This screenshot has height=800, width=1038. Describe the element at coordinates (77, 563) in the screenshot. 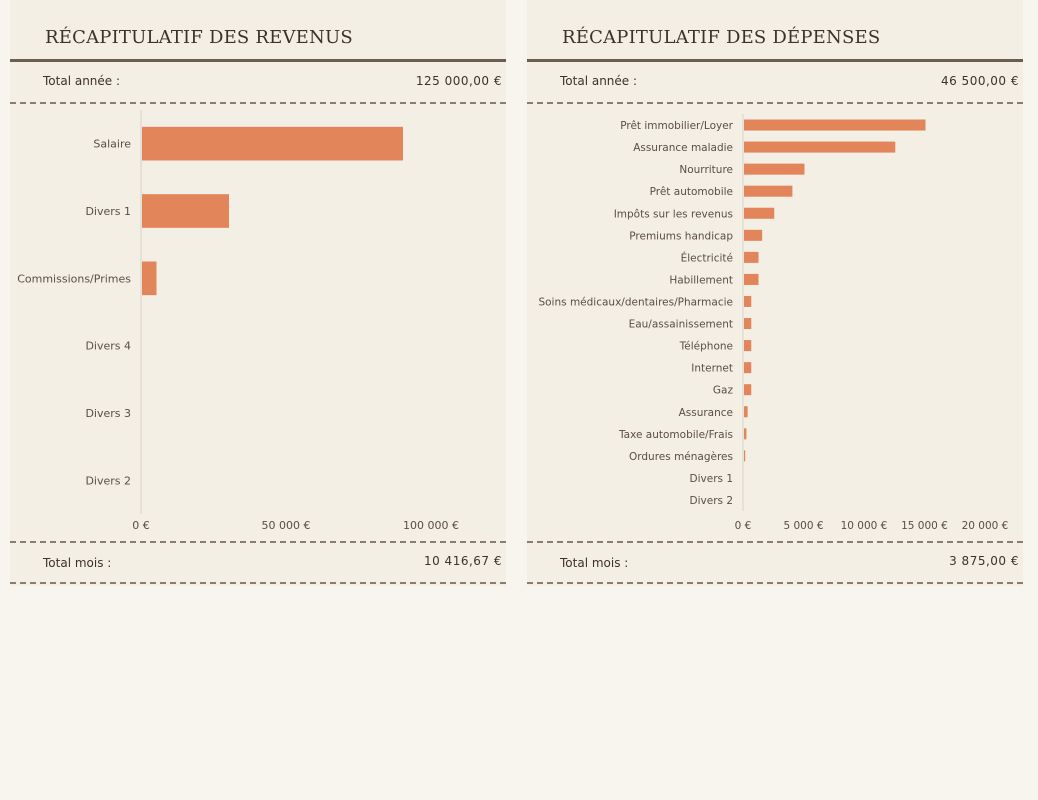

I see `income-month-total-label: Total mois :` at that location.